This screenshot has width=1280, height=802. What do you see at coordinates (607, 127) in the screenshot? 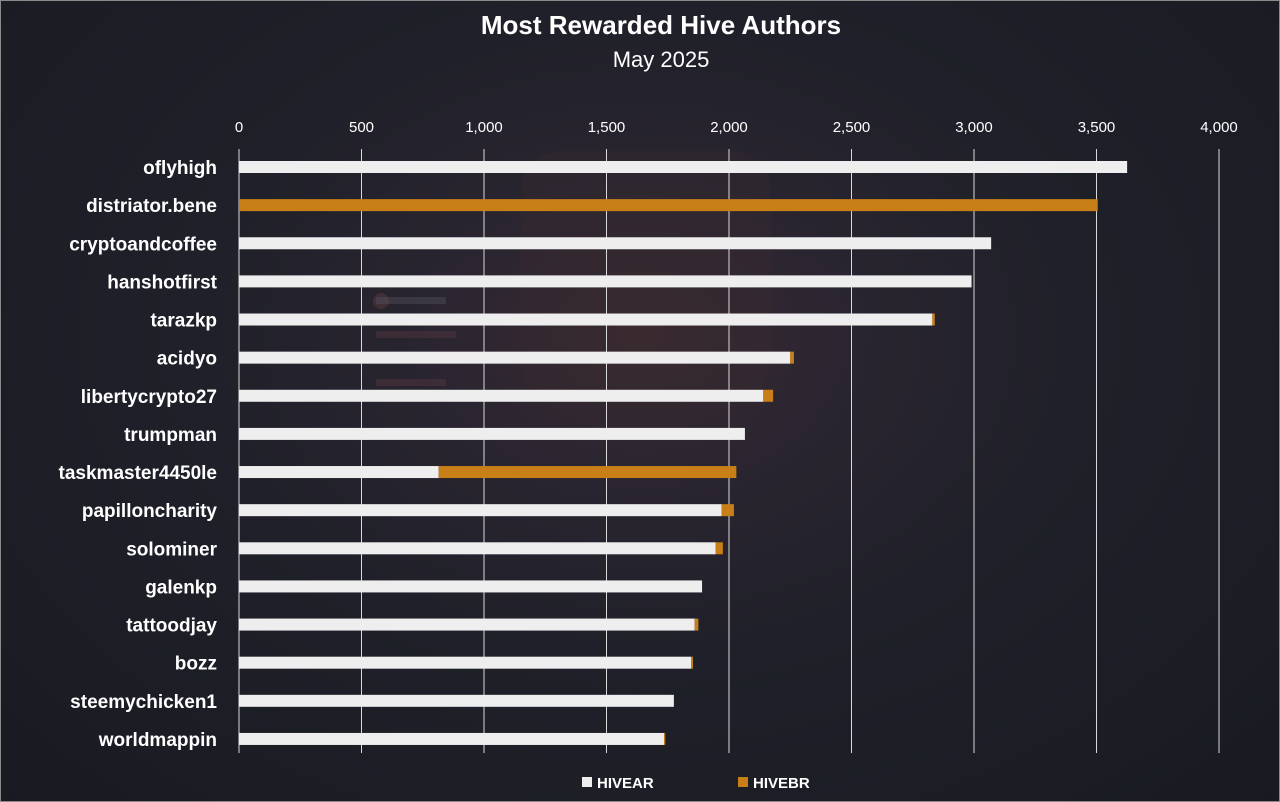
I see `x-tick-label: 1,500` at bounding box center [607, 127].